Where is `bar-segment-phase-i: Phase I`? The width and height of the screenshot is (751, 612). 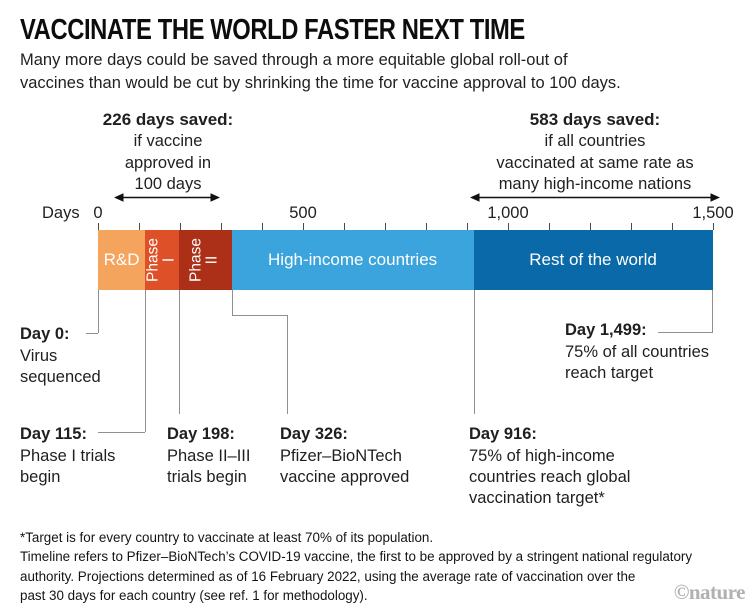 bar-segment-phase-i: Phase I is located at coordinates (162, 260).